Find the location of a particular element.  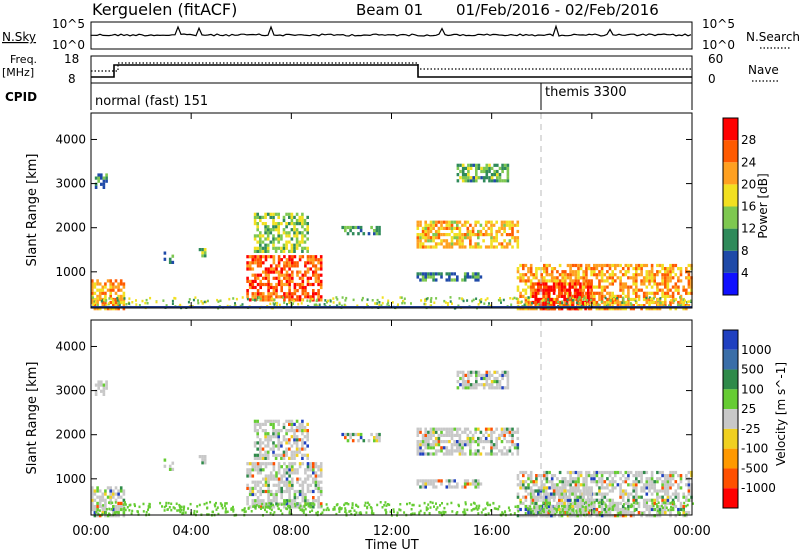

power-ytick-label: 4000 is located at coordinates (70, 139).